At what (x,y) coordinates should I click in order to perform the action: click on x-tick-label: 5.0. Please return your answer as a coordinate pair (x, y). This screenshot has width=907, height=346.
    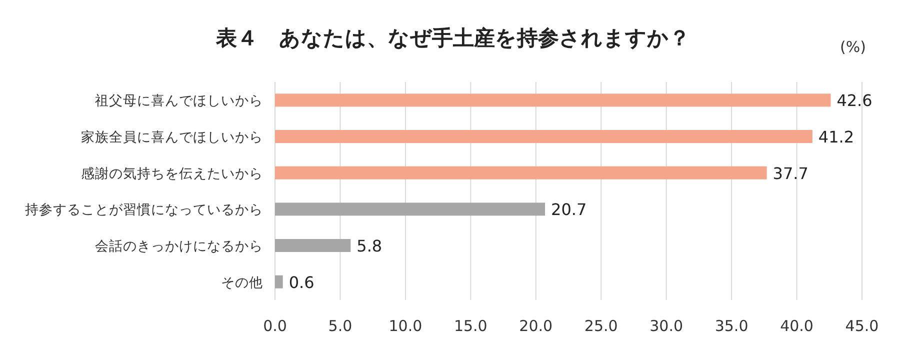
    Looking at the image, I should click on (340, 326).